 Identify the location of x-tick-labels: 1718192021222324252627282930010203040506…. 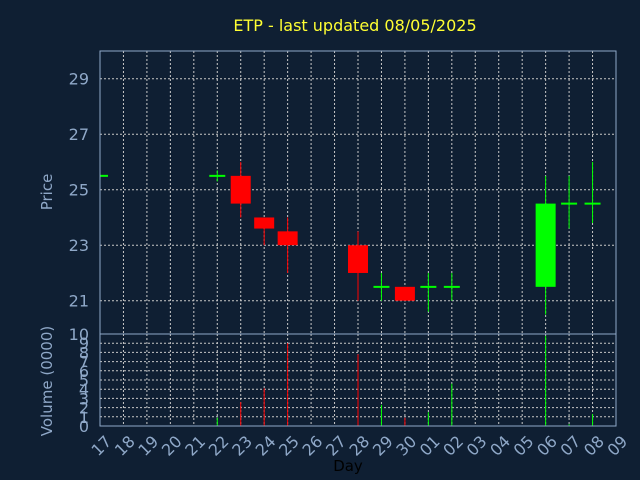
(359, 446).